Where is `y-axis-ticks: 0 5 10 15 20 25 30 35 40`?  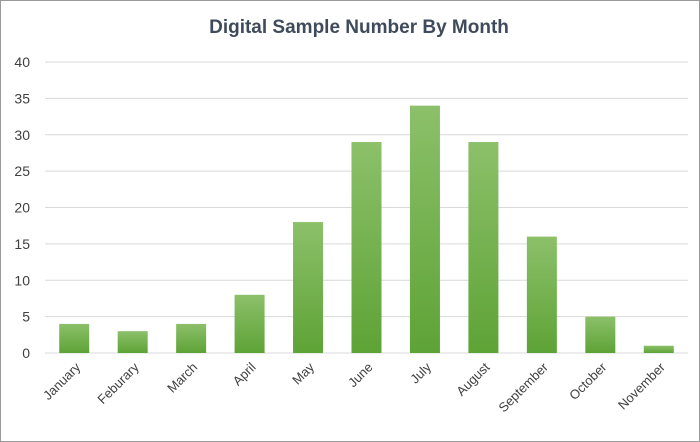
y-axis-ticks: 0 5 10 15 20 25 30 35 40 is located at coordinates (22, 207).